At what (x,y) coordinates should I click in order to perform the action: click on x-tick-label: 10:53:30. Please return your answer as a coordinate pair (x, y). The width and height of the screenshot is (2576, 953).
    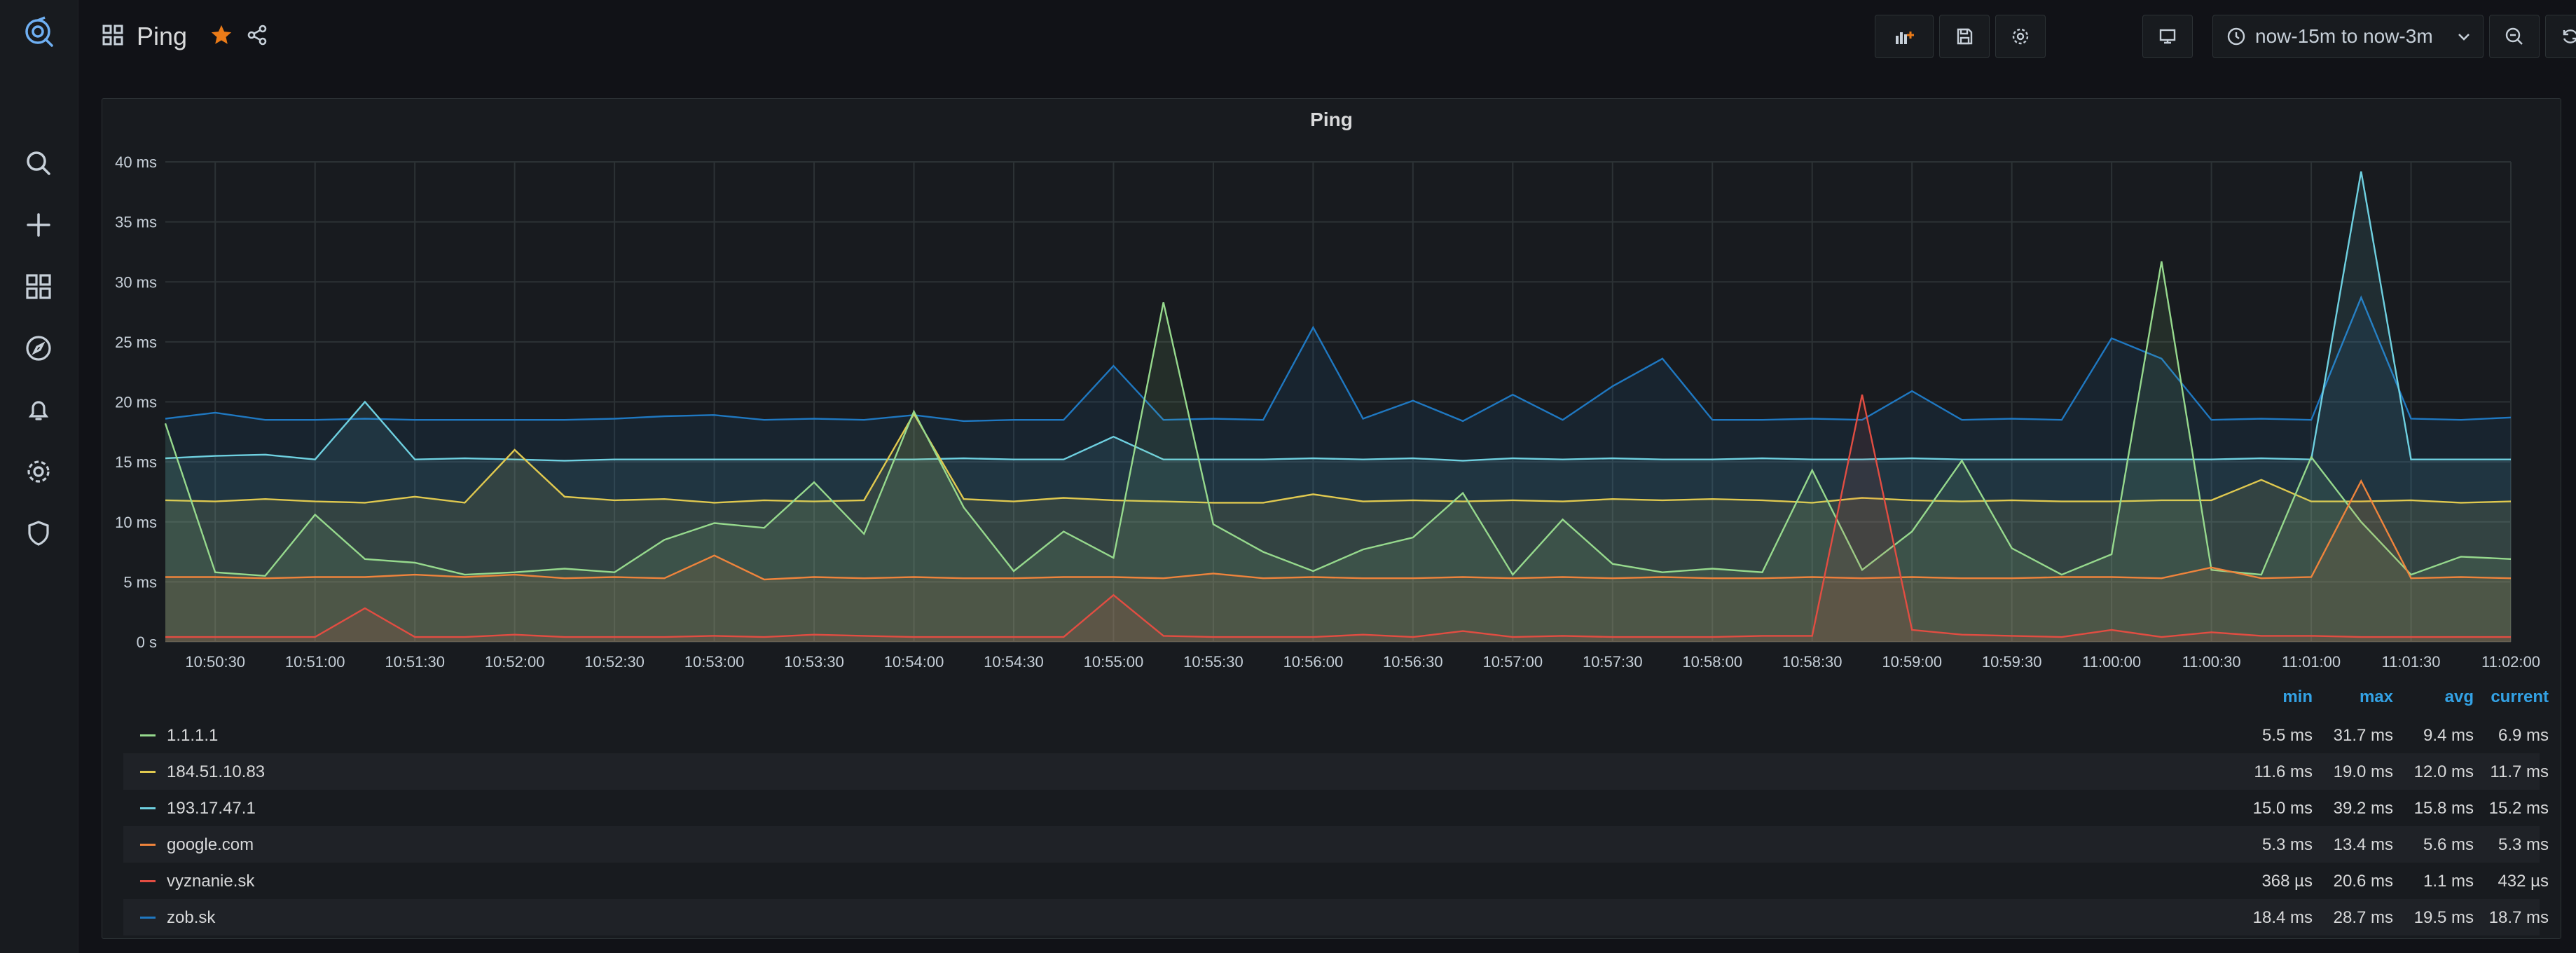
    Looking at the image, I should click on (814, 662).